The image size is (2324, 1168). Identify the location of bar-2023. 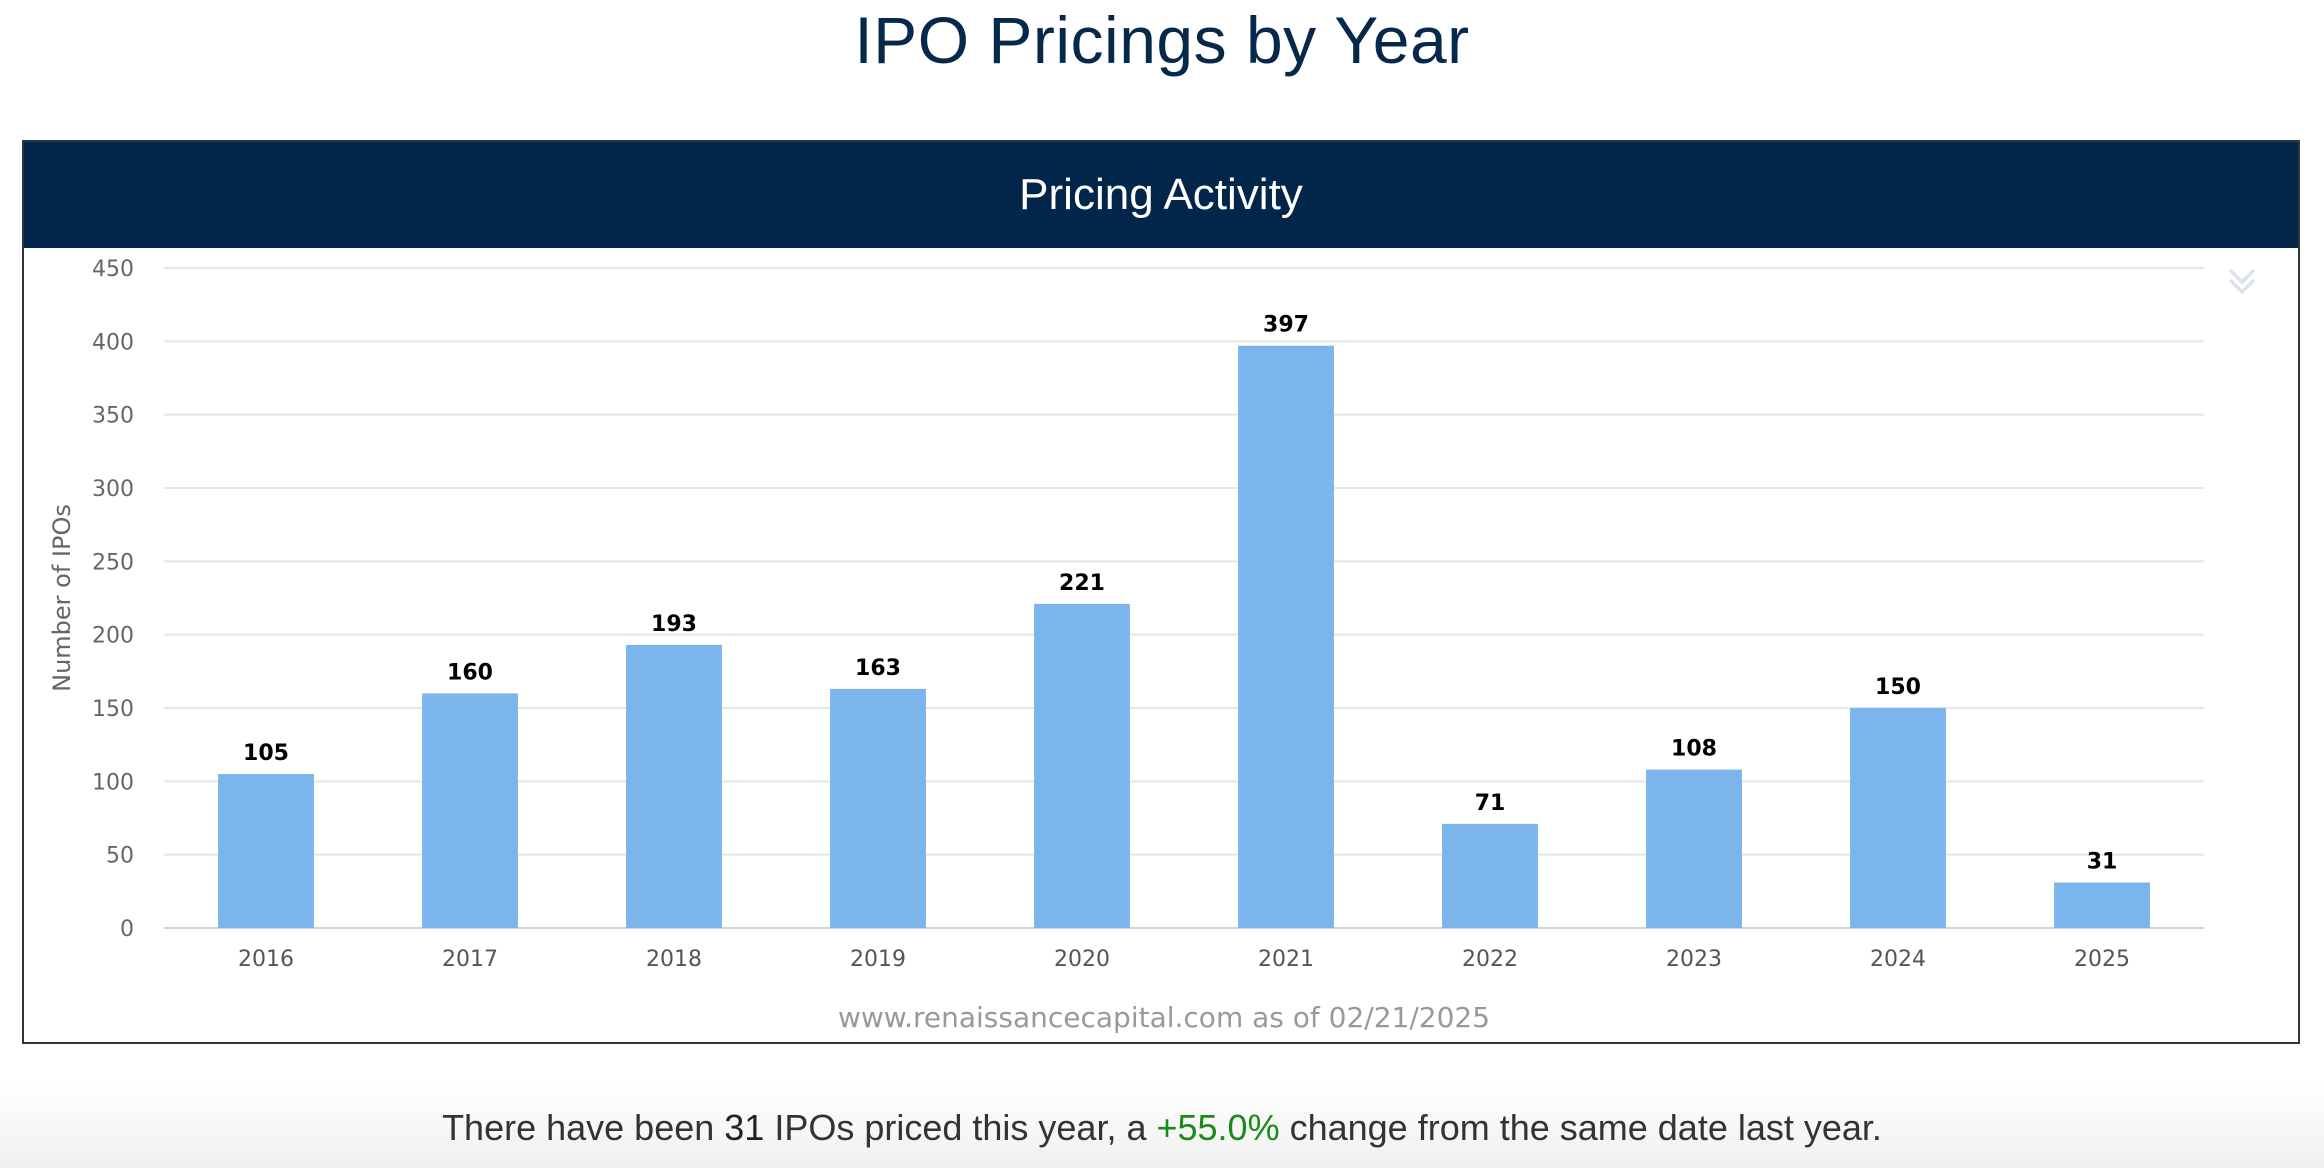
(1694, 848).